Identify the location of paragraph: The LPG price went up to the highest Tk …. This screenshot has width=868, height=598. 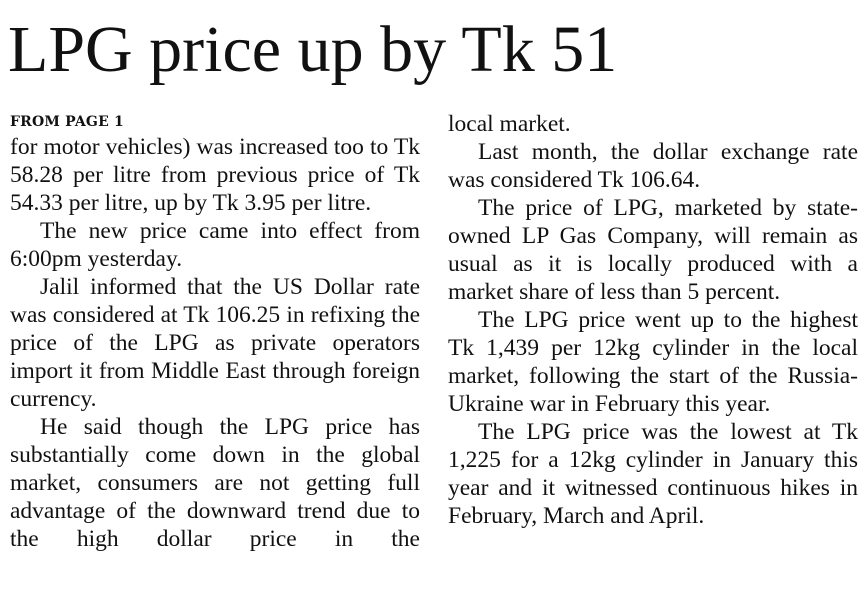
(653, 362).